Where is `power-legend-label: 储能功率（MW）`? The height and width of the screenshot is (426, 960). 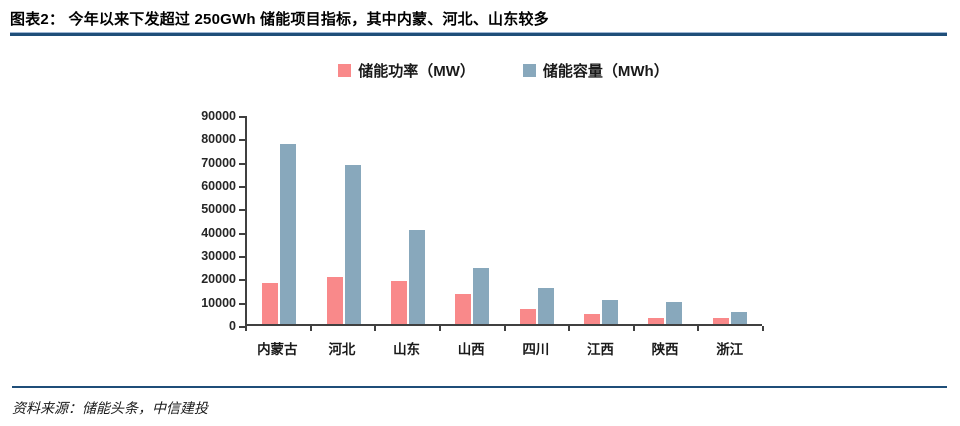
power-legend-label: 储能功率（MW） is located at coordinates (416, 71).